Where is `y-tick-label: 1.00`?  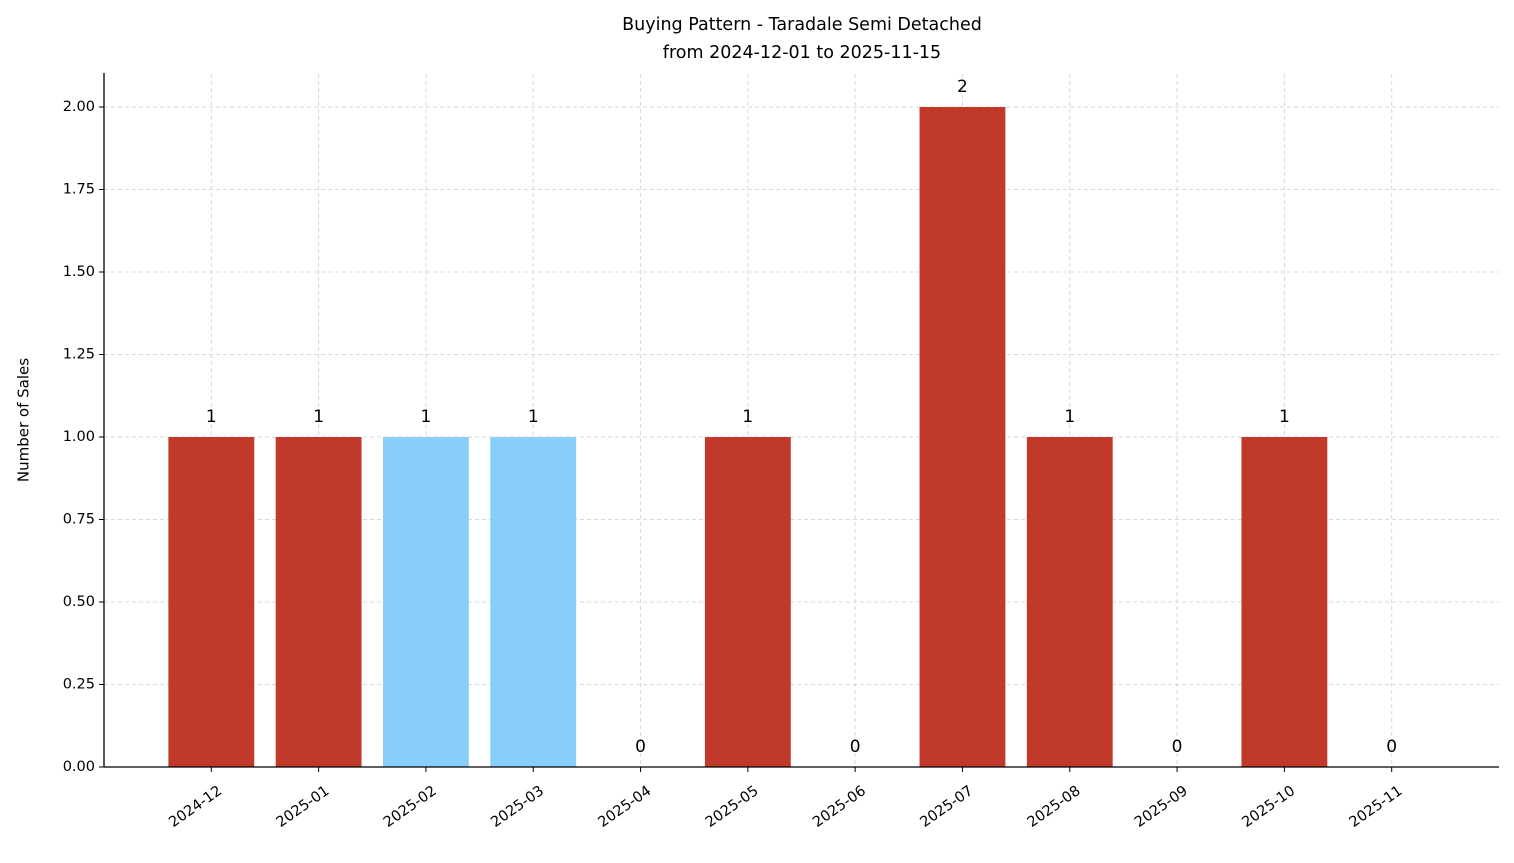 y-tick-label: 1.00 is located at coordinates (79, 437).